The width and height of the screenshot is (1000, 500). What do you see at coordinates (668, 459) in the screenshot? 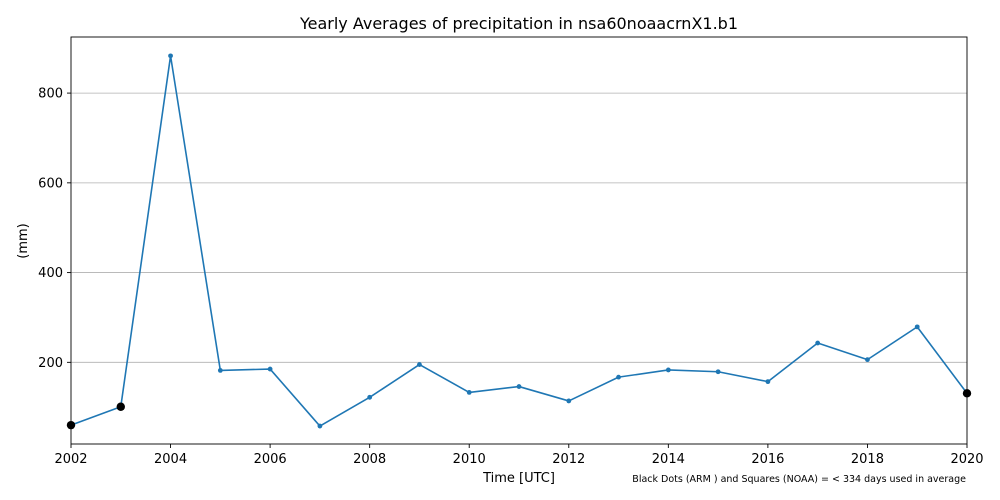
I see `x-tick-label: 2014` at bounding box center [668, 459].